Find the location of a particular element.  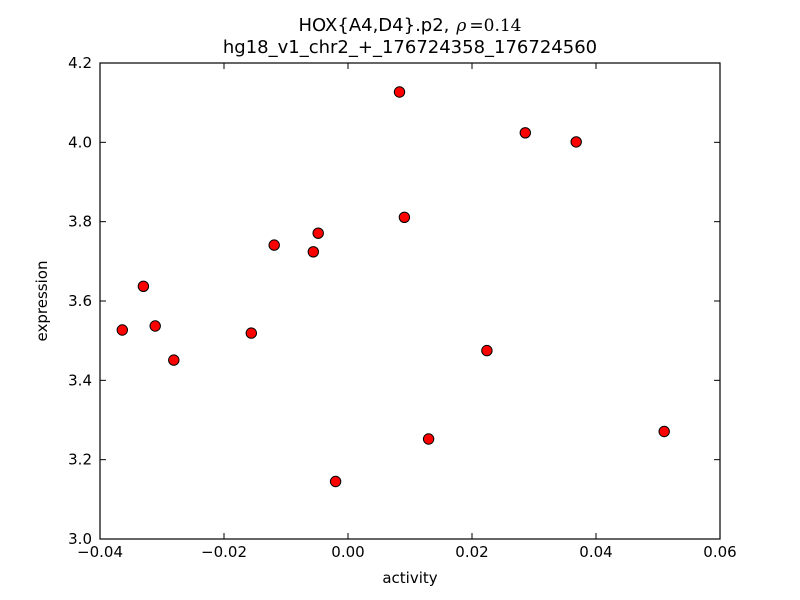

y-tick-label: 4.0 is located at coordinates (80, 142).